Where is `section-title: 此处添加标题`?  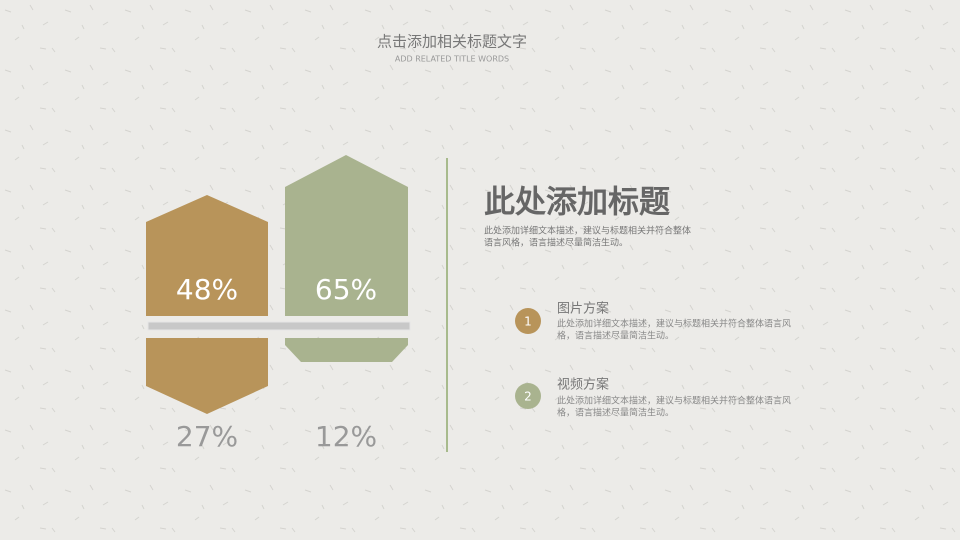 section-title: 此处添加标题 is located at coordinates (577, 203).